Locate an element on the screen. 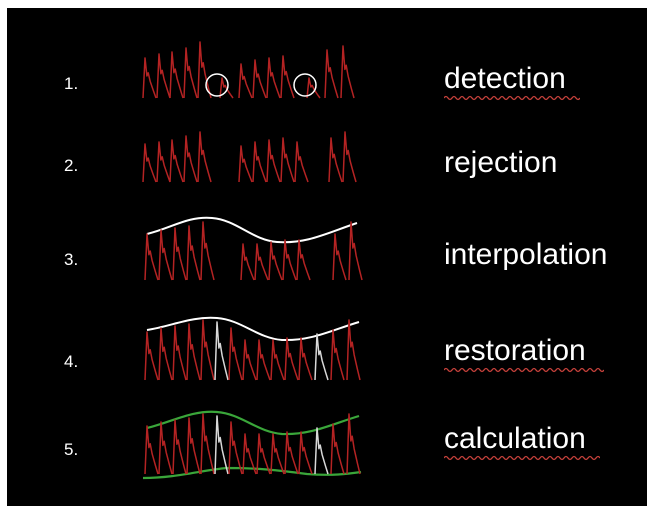  interpolation-envelope is located at coordinates (252, 230).